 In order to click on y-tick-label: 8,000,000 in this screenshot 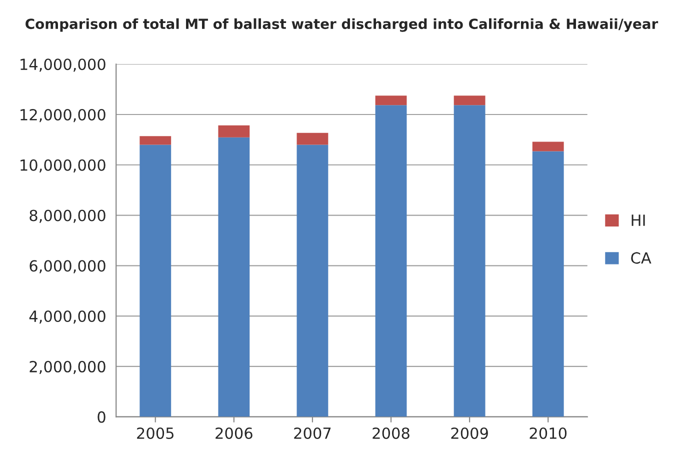, I will do `click(68, 216)`.